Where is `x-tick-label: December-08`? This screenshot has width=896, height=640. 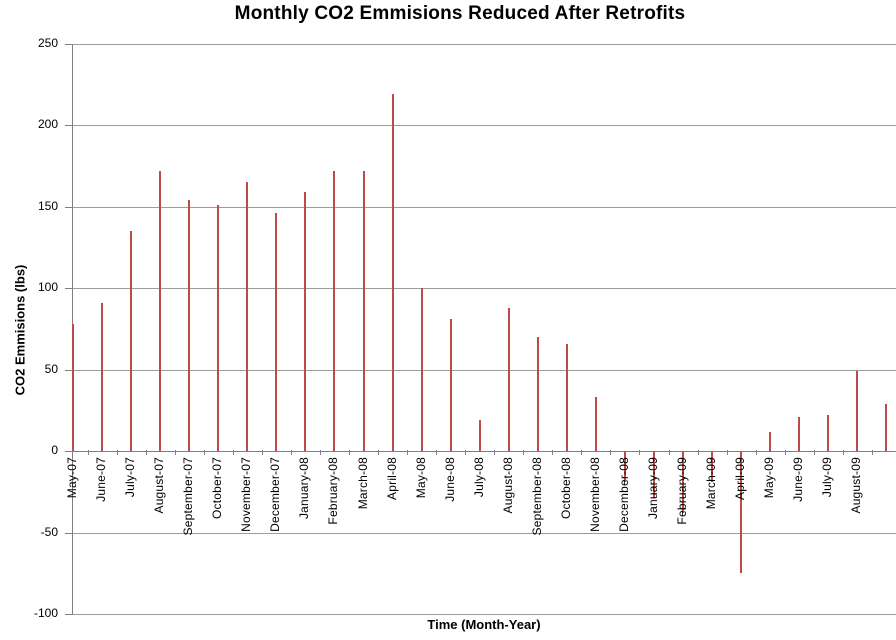
x-tick-label: December-08 is located at coordinates (624, 494).